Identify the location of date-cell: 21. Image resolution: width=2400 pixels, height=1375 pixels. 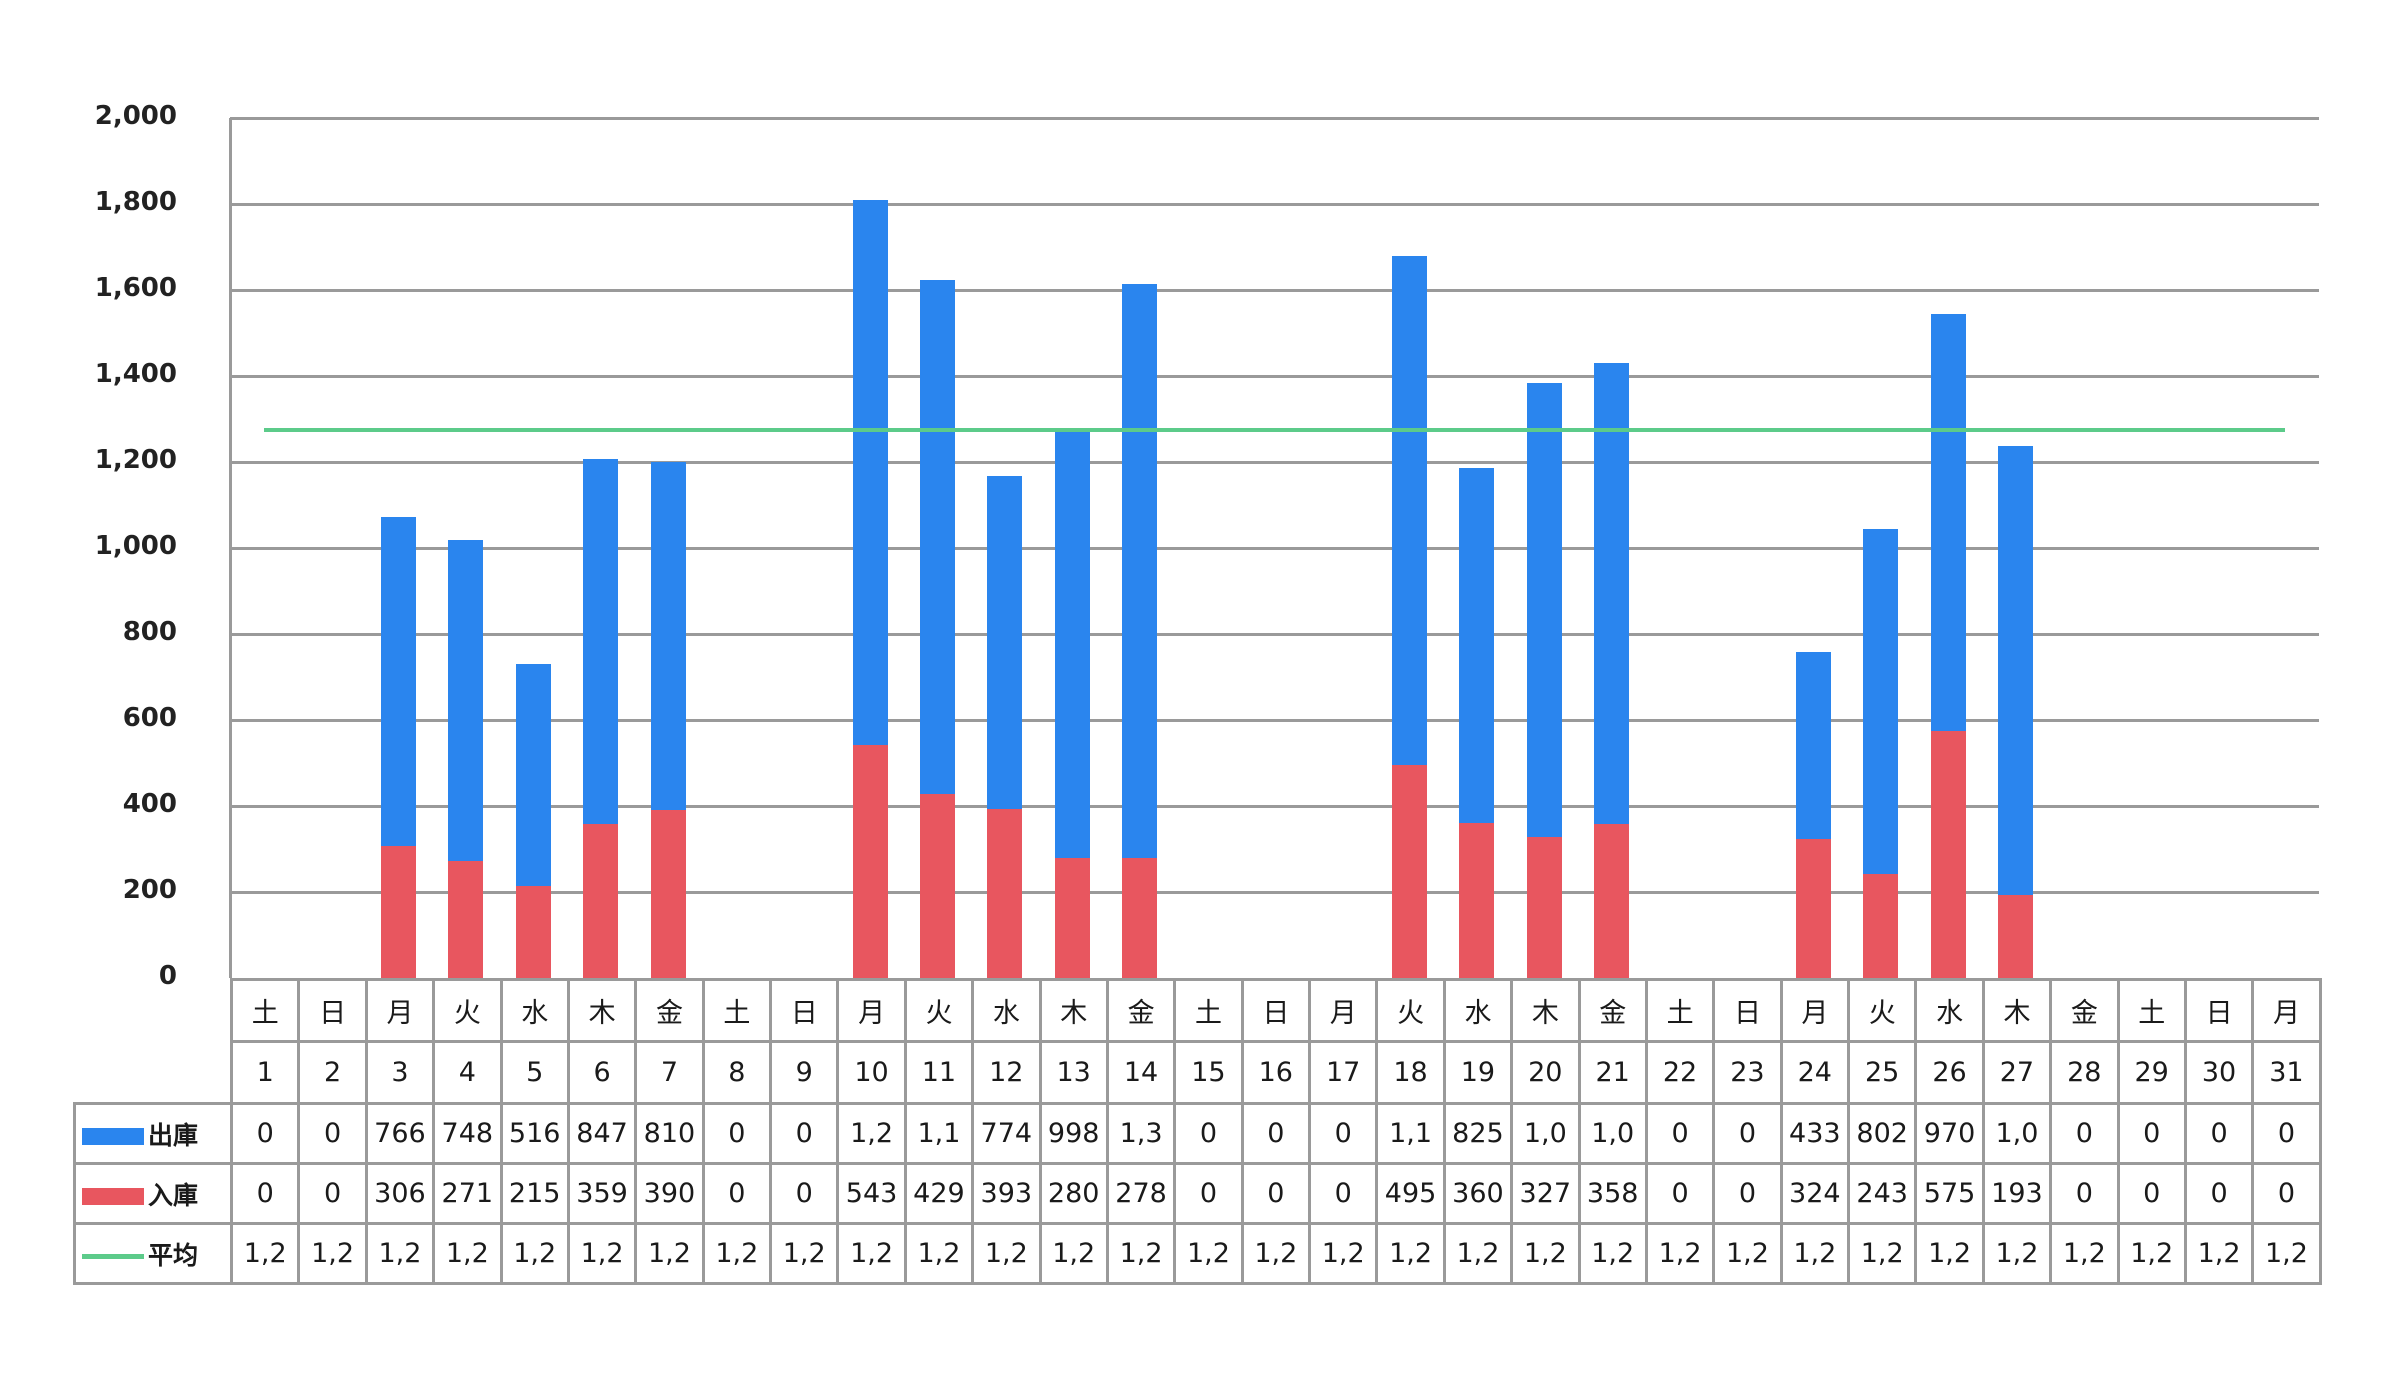
(1612, 1072).